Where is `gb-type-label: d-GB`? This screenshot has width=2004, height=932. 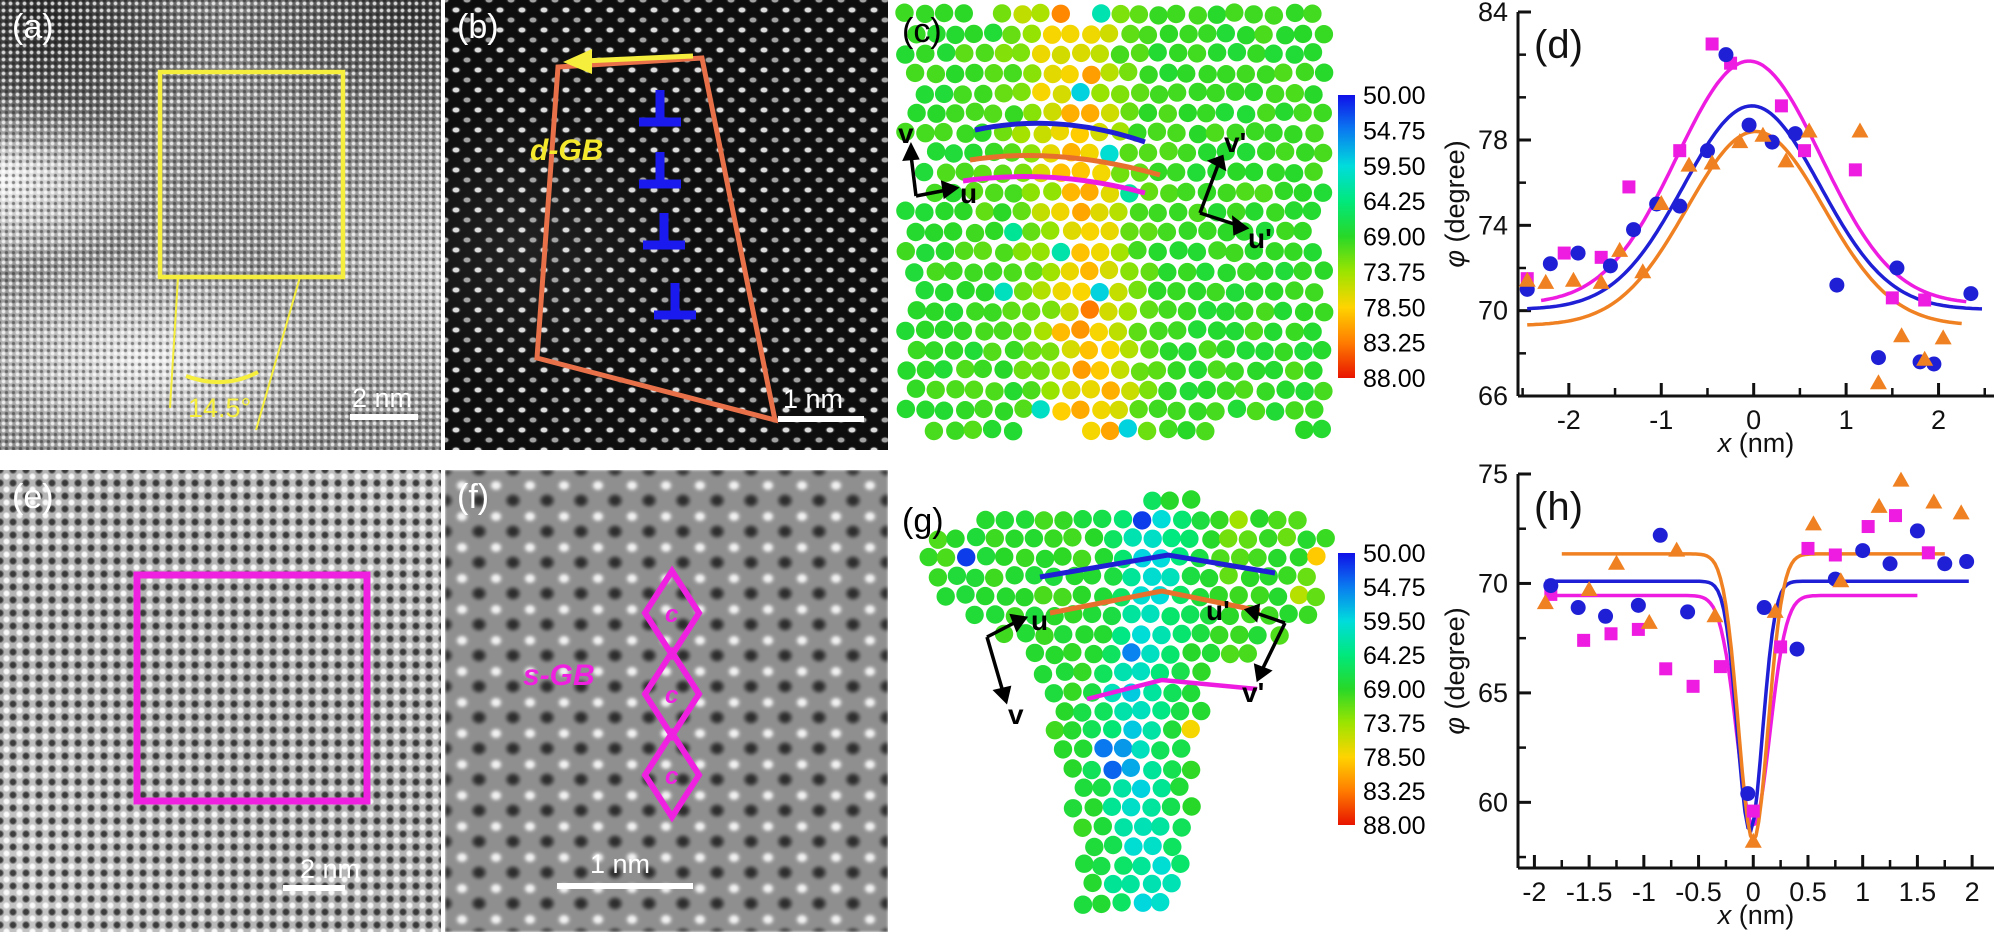
gb-type-label: d-GB is located at coordinates (566, 150).